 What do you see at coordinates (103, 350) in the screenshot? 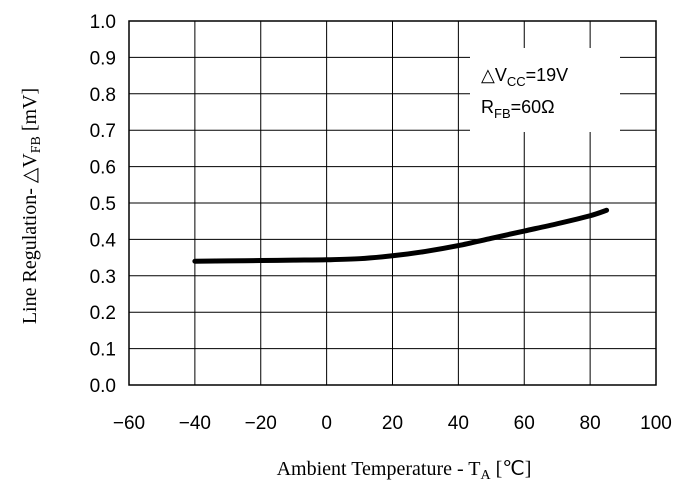
I see `y-tick-label: 0.1` at bounding box center [103, 350].